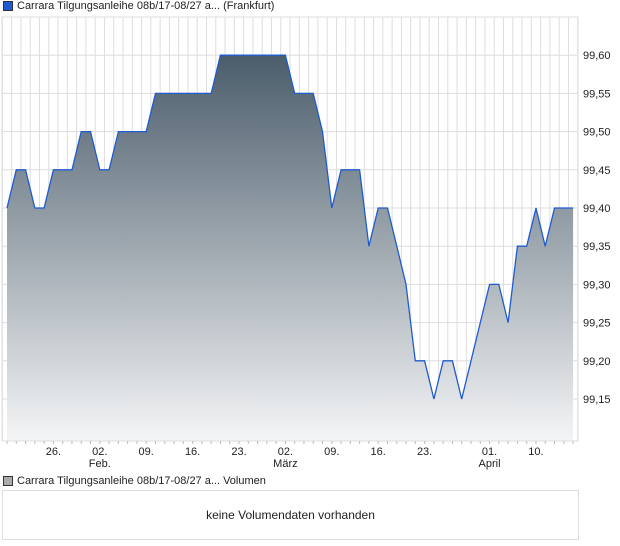  Describe the element at coordinates (53, 452) in the screenshot. I see `x-tick-label: 26.` at that location.